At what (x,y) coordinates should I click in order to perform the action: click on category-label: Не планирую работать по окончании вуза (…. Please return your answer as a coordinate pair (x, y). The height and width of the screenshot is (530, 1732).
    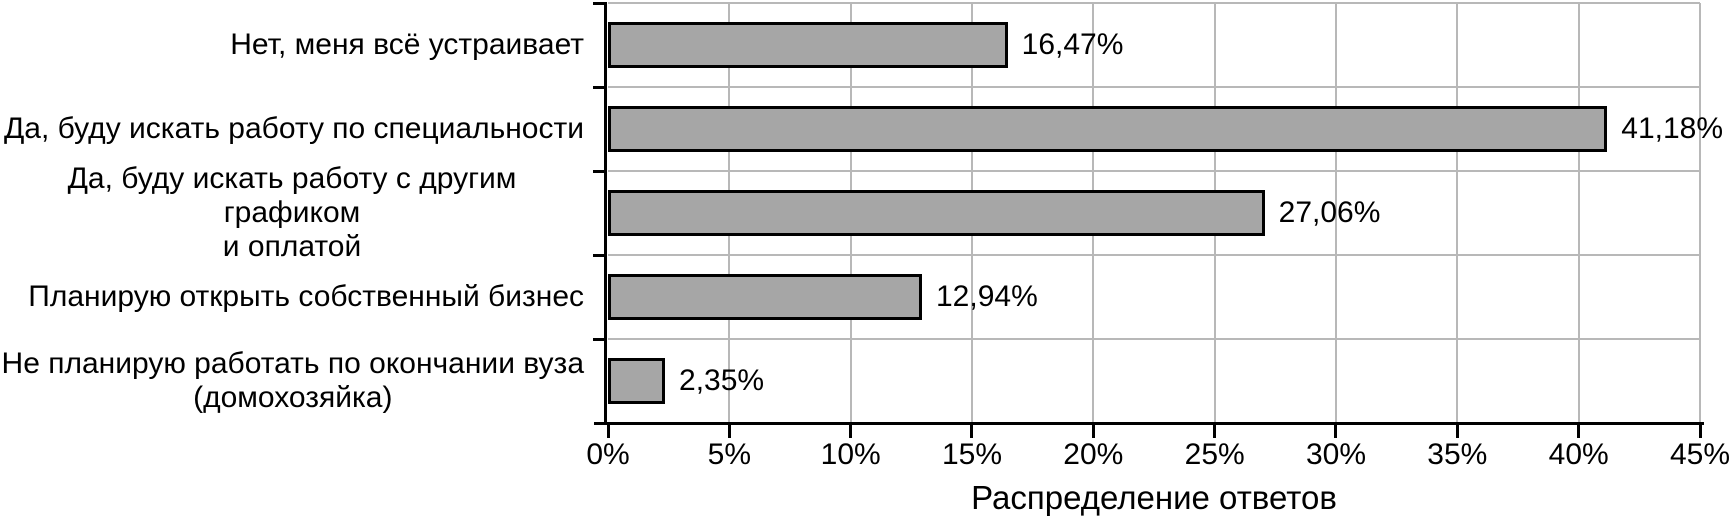
    Looking at the image, I should click on (292, 381).